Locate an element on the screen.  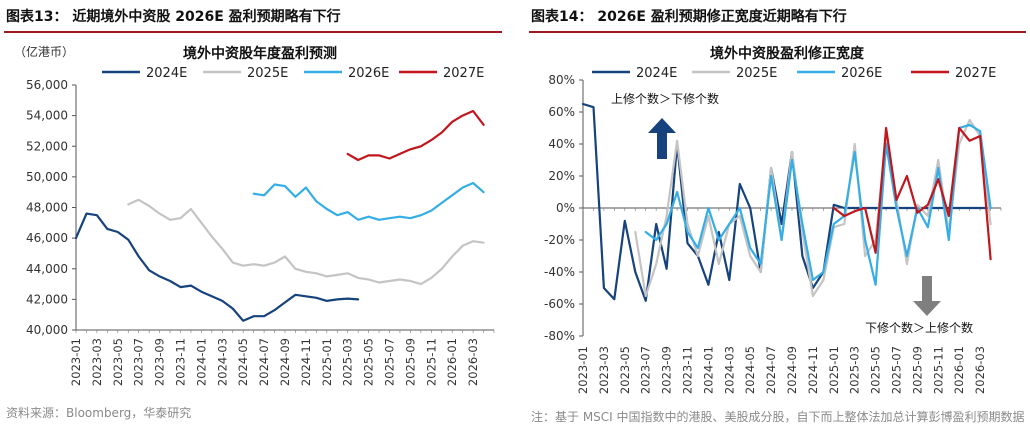
series-line-2025E is located at coordinates (306, 242).